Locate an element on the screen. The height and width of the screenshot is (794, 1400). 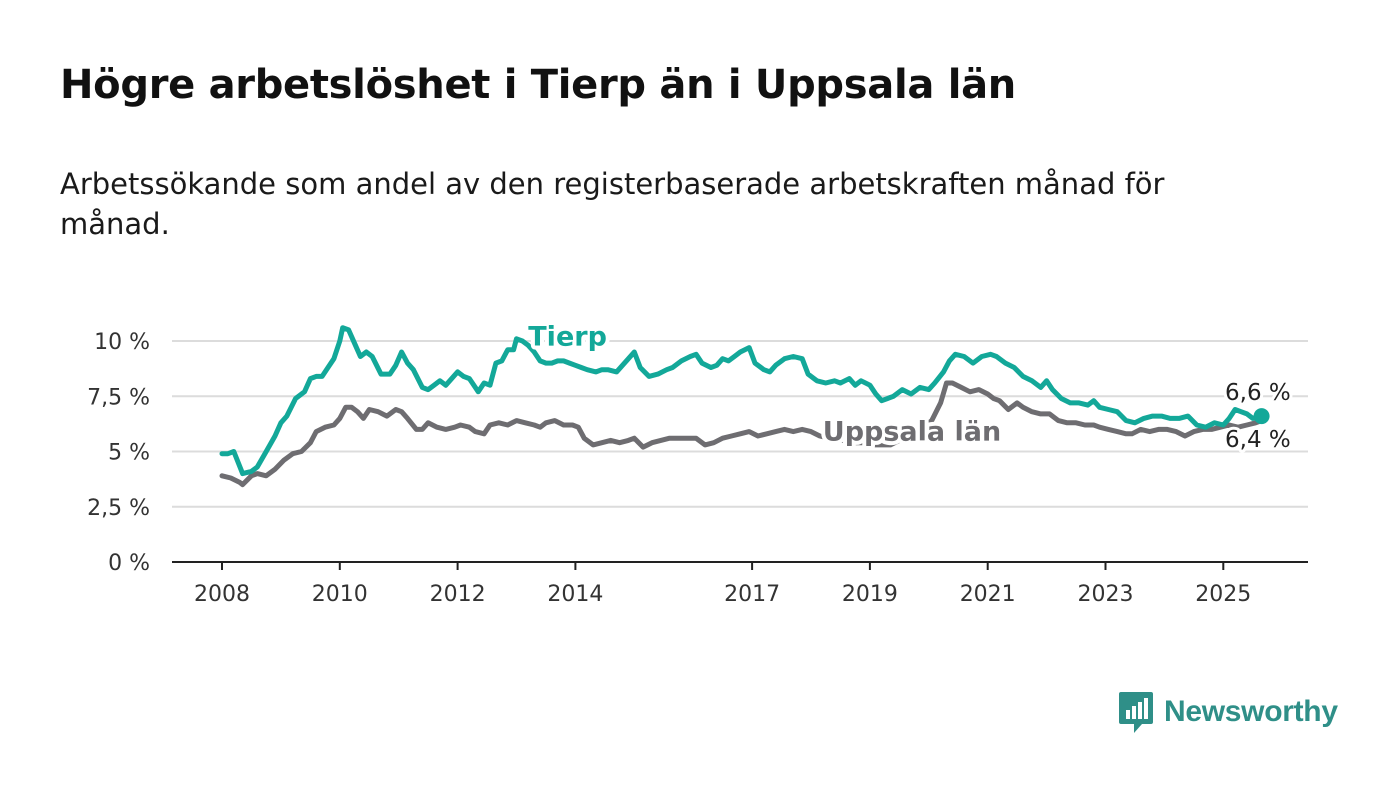
tierp-series-line is located at coordinates (742, 401).